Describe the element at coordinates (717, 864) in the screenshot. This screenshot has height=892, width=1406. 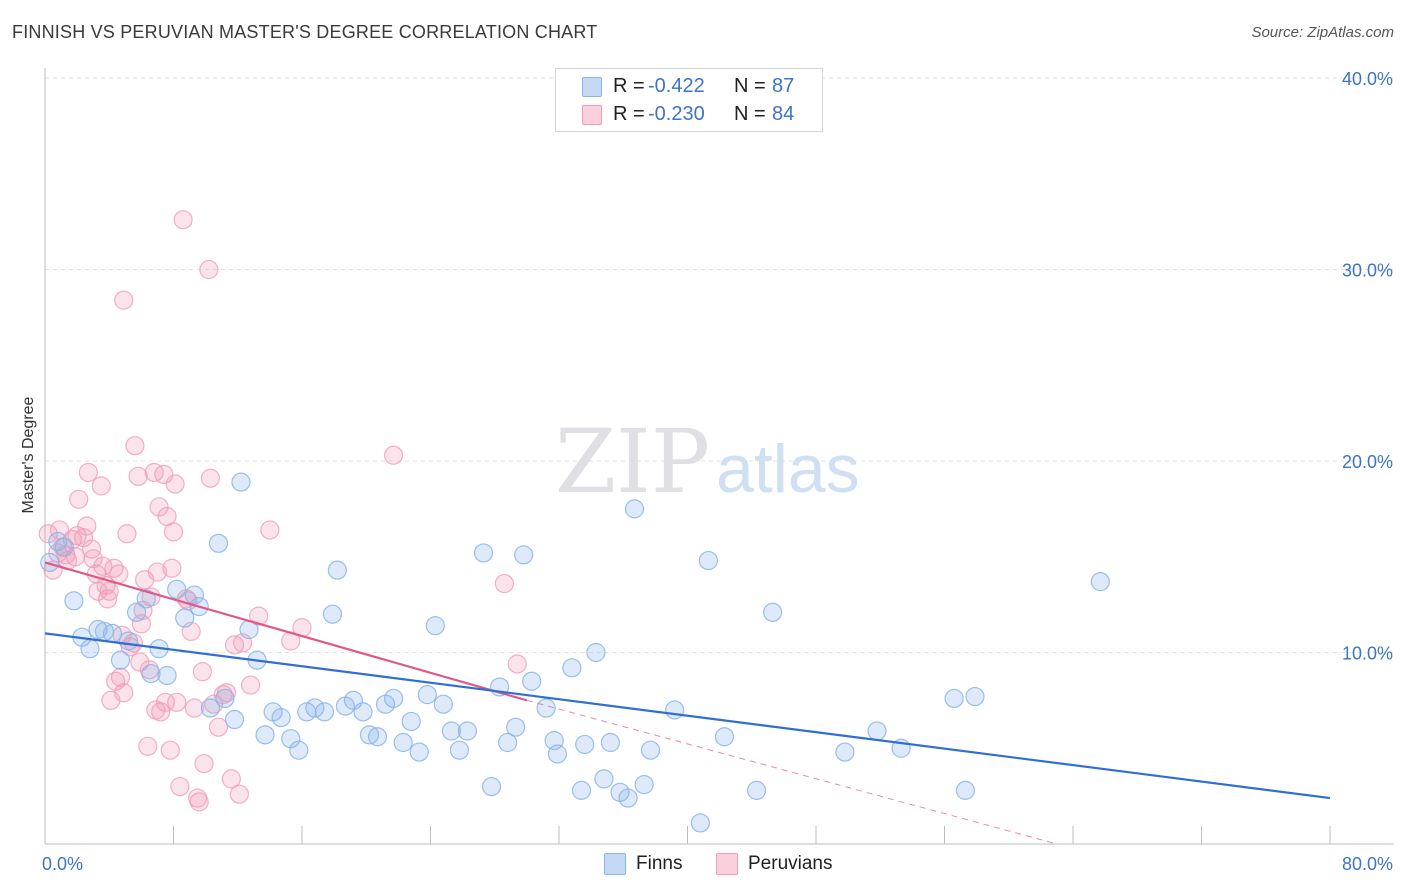
I see `x-tick-labels: 0.0% 80.0%` at that location.